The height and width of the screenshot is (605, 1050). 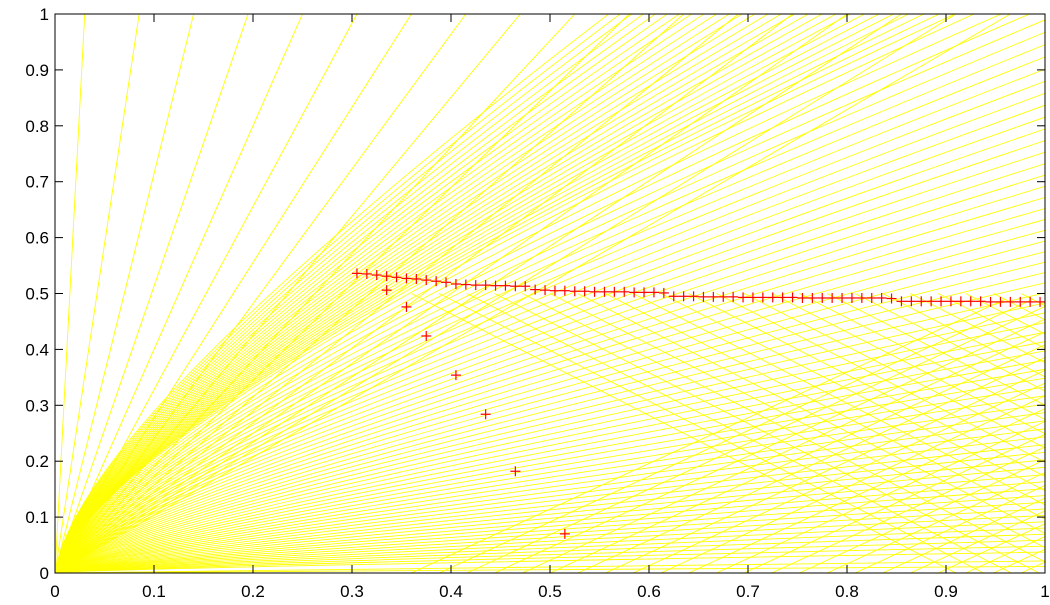 I want to click on x-tick-label: 0.6, so click(x=649, y=591).